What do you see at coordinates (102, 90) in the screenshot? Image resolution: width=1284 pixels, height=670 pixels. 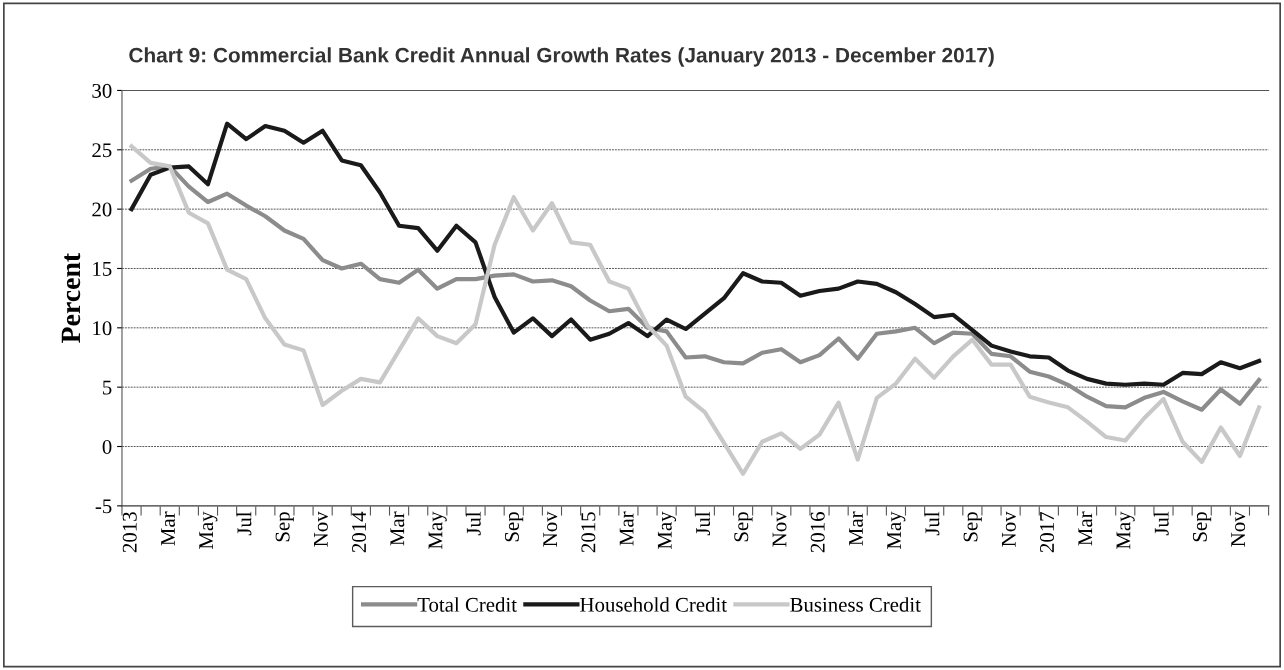 I see `y-tick-label: 30` at bounding box center [102, 90].